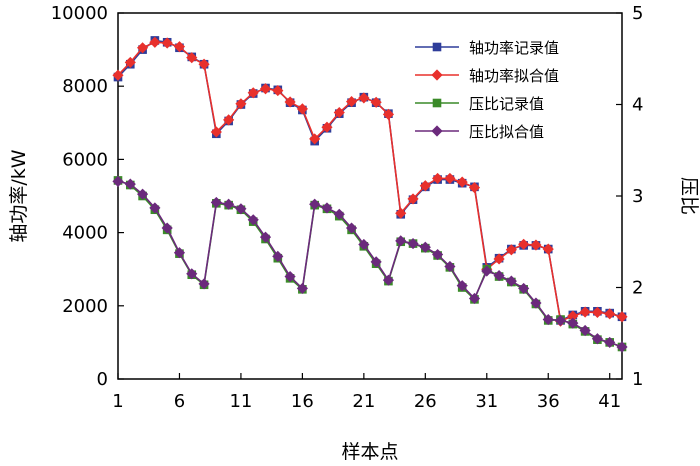 Image resolution: width=700 pixels, height=466 pixels. Describe the element at coordinates (369, 452) in the screenshot. I see `x-axis-title: 样本点` at that location.